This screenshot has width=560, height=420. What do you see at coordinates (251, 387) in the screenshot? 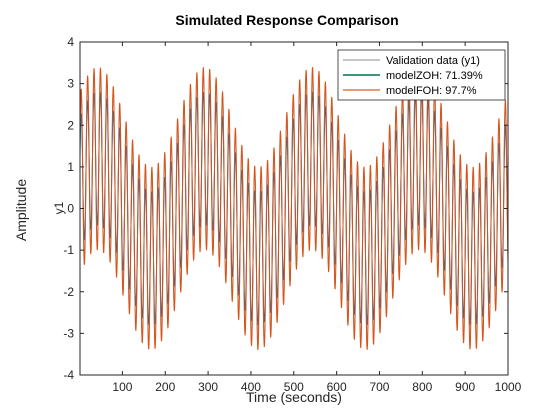
I see `x-tick-label: 400` at bounding box center [251, 387].